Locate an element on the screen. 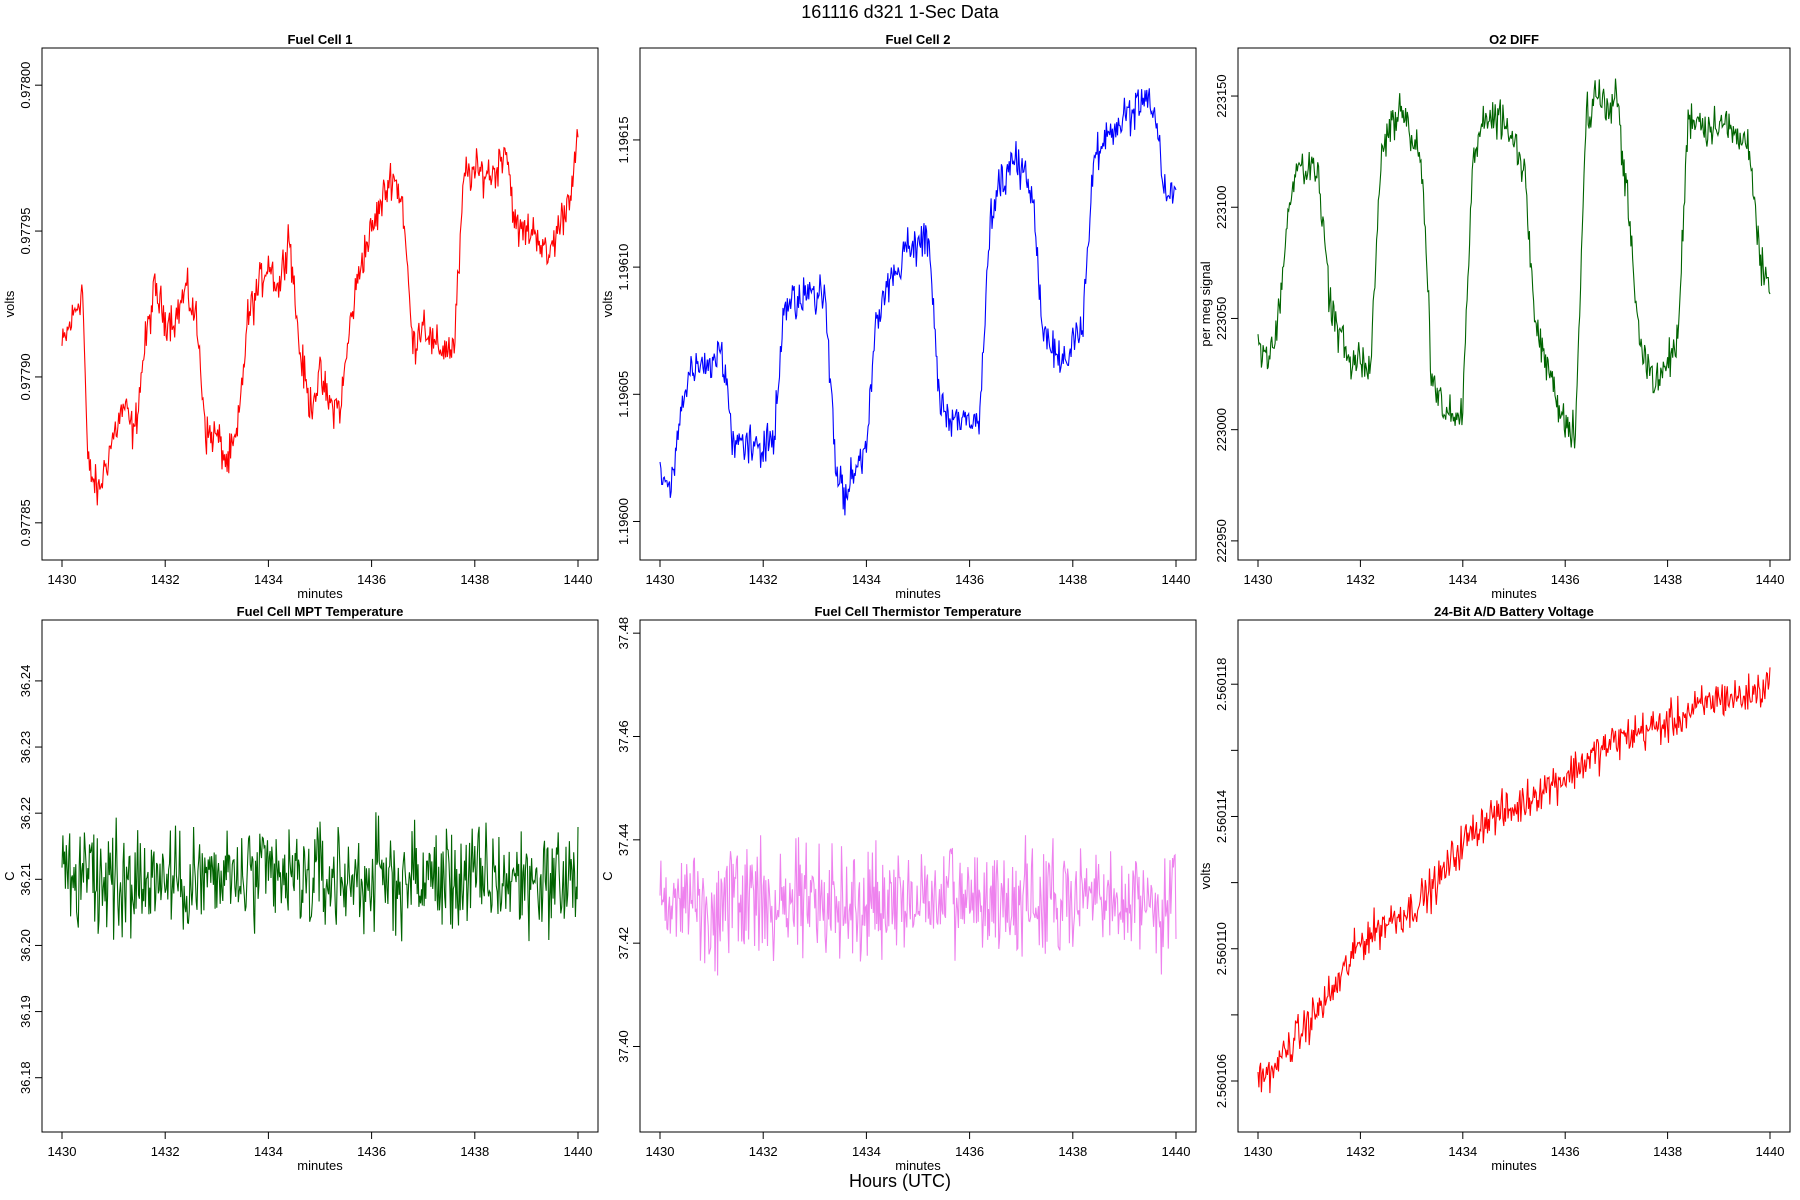 This screenshot has width=1800, height=1200. y-tick-label: 36.19 is located at coordinates (25, 1011).